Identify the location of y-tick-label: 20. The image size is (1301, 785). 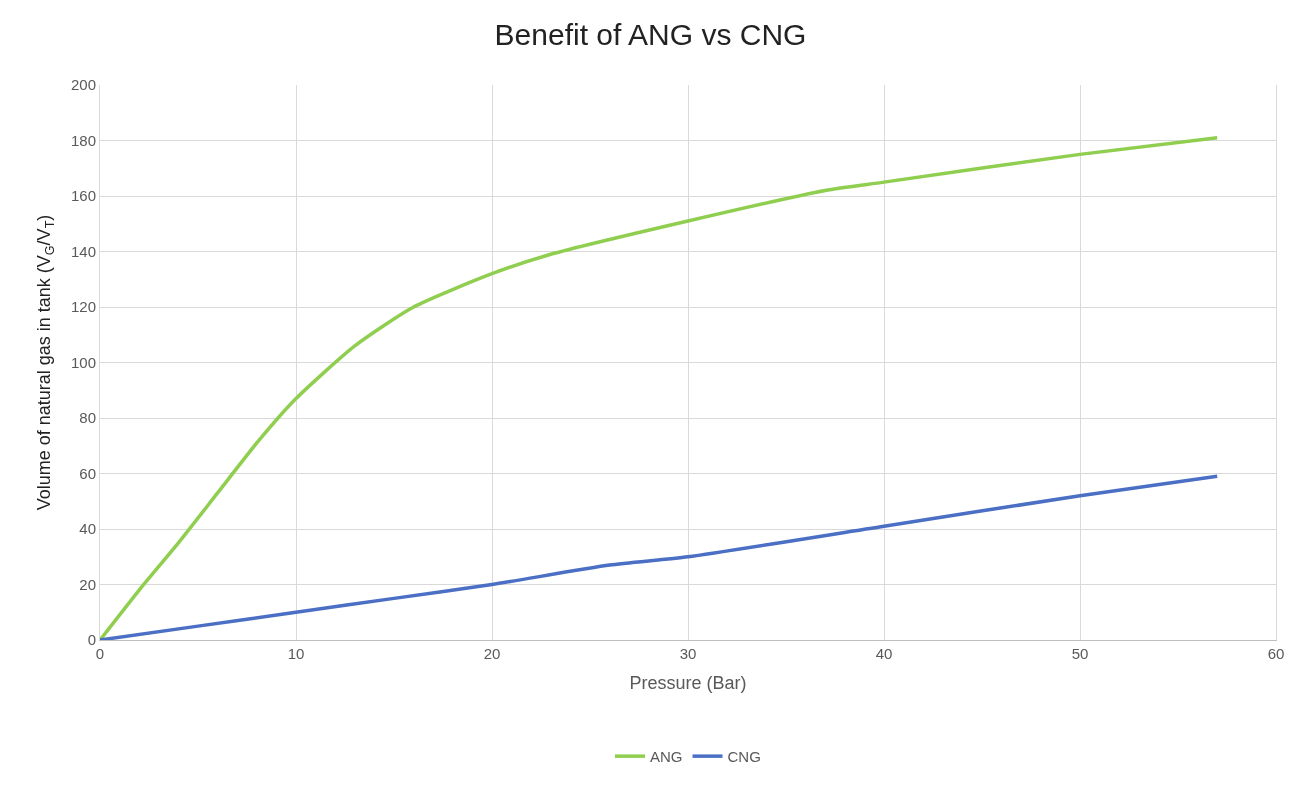
(87, 584).